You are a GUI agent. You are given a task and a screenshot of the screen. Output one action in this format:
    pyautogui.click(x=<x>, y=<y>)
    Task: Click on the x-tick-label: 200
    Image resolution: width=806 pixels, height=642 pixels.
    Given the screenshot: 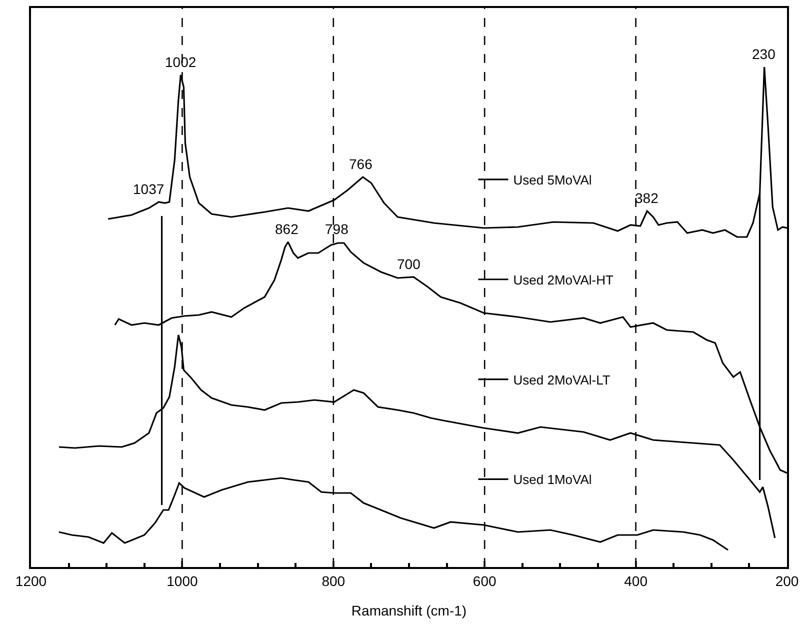 What is the action you would take?
    pyautogui.click(x=787, y=580)
    